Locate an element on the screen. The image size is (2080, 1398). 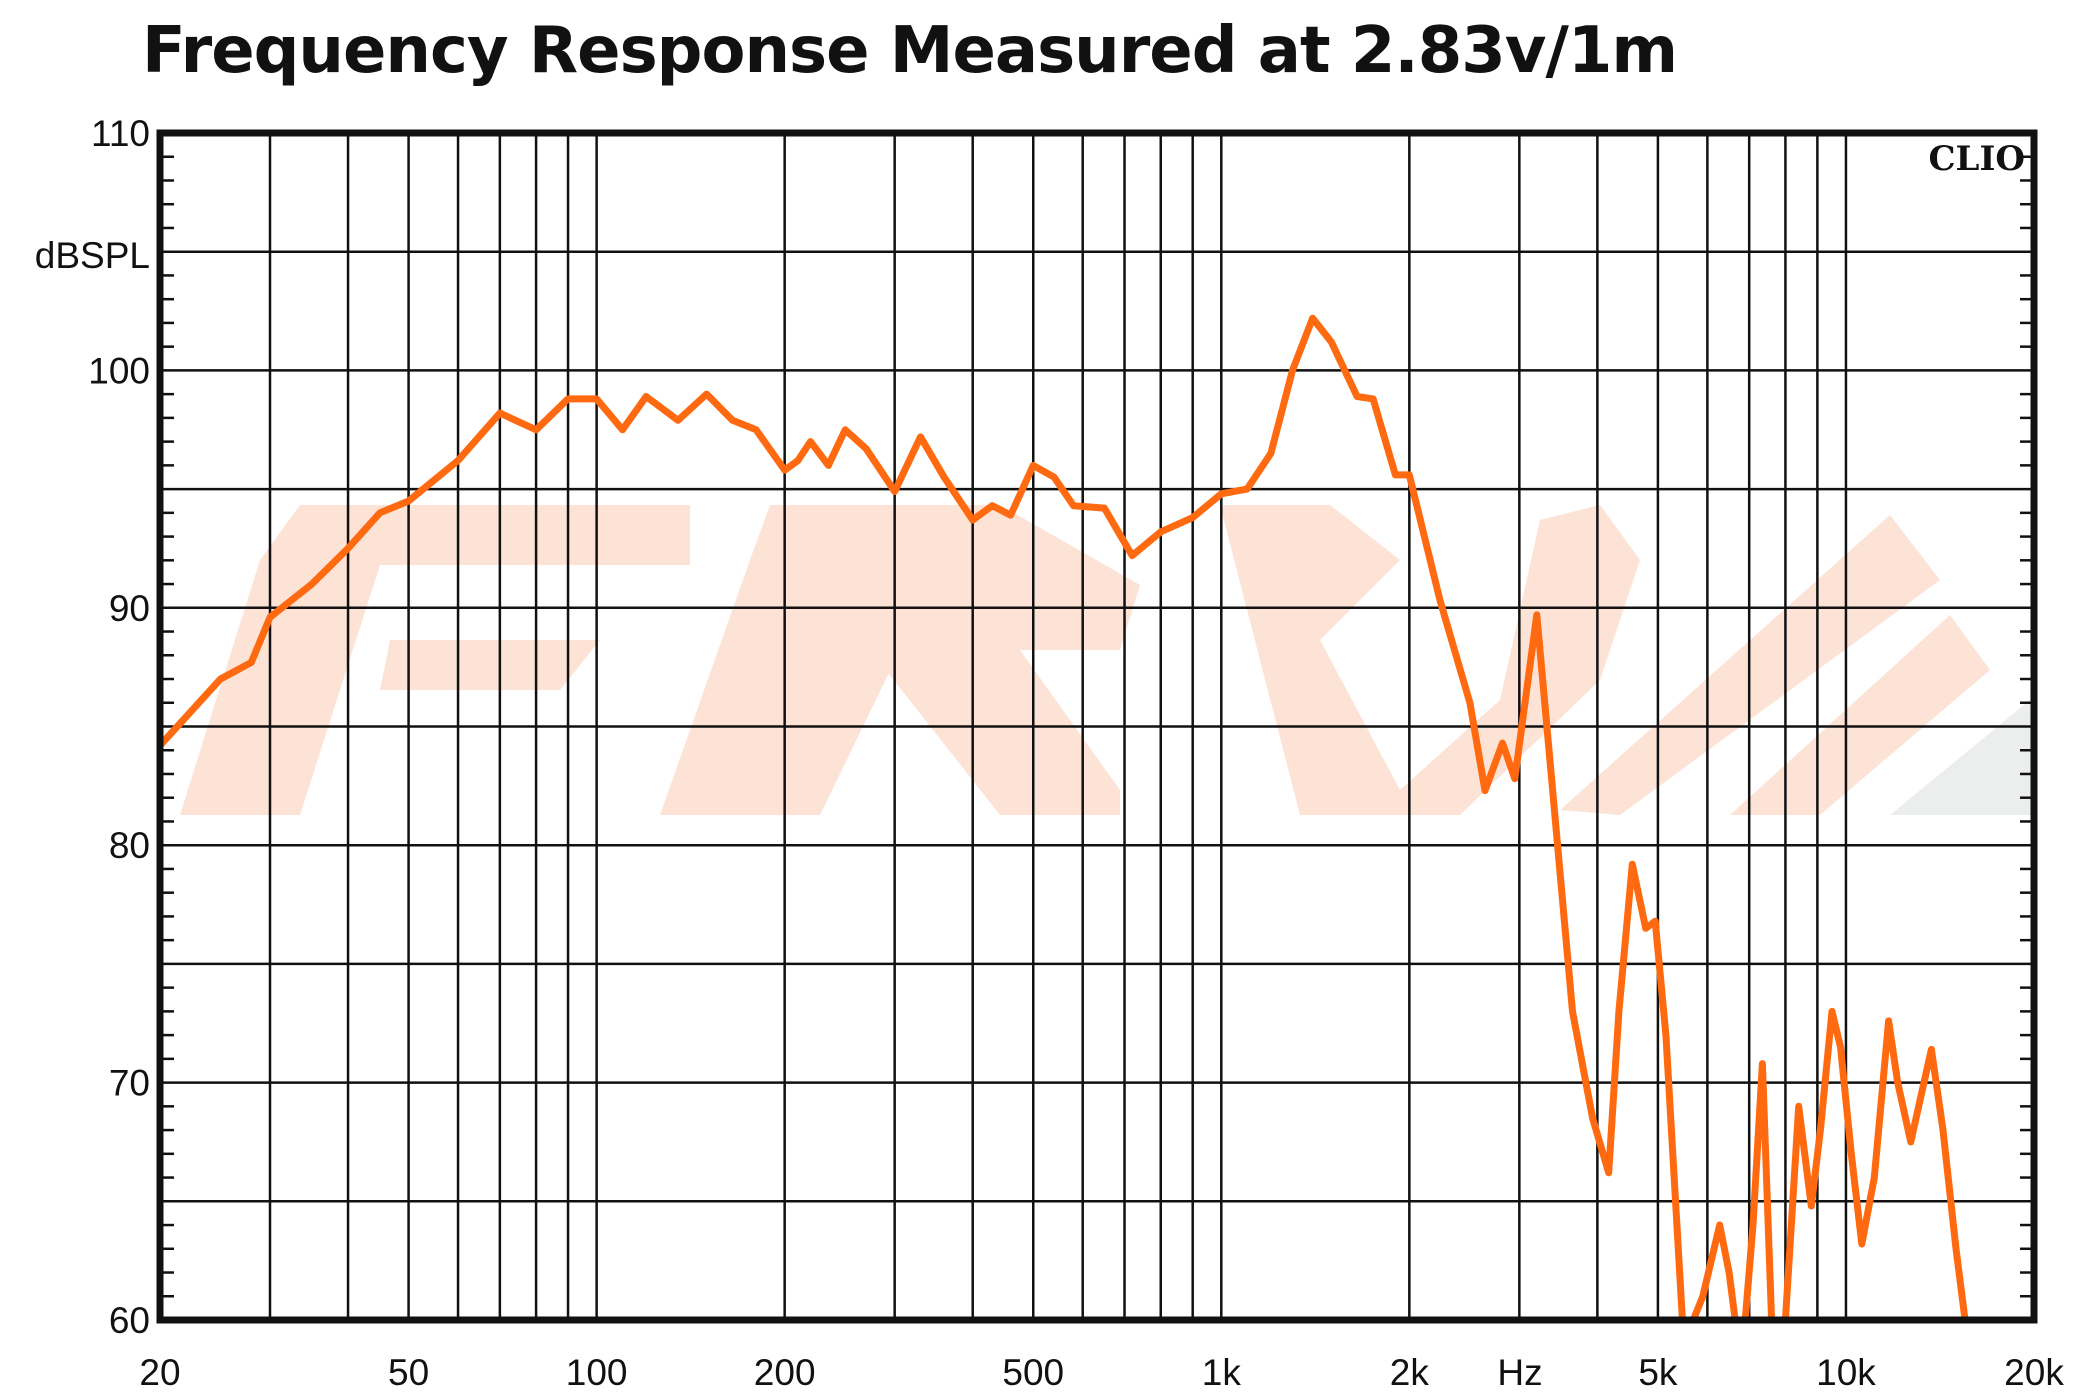
x-tick-label: 2k is located at coordinates (1410, 1372).